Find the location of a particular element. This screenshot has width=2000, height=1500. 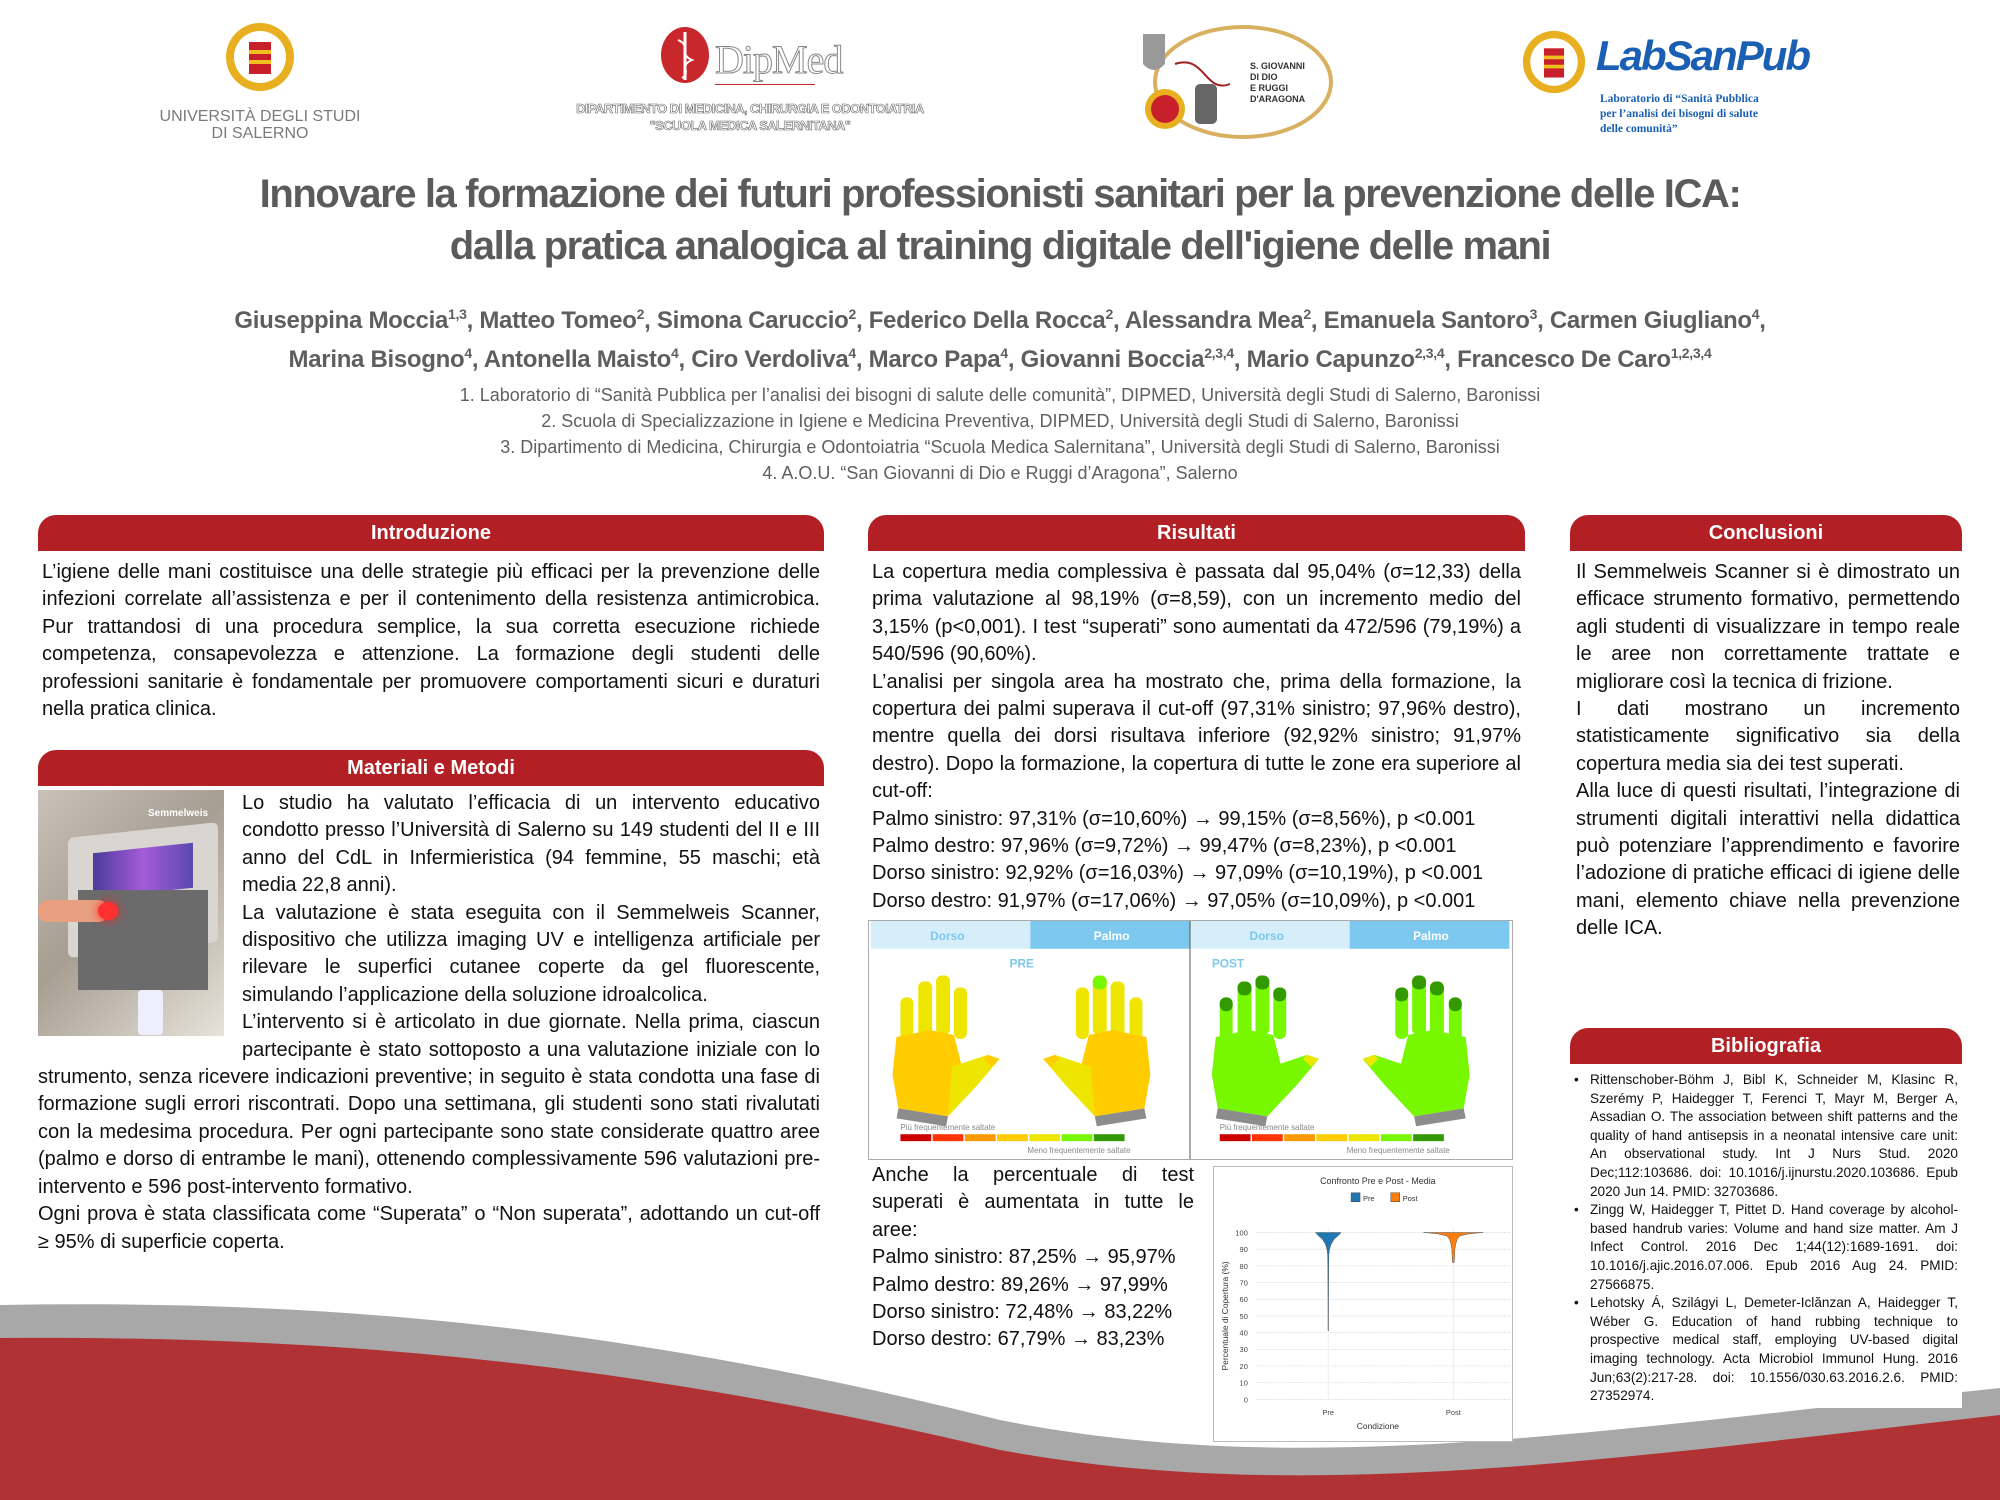

labsanpub-line3: delle comunità” is located at coordinates (1639, 129).